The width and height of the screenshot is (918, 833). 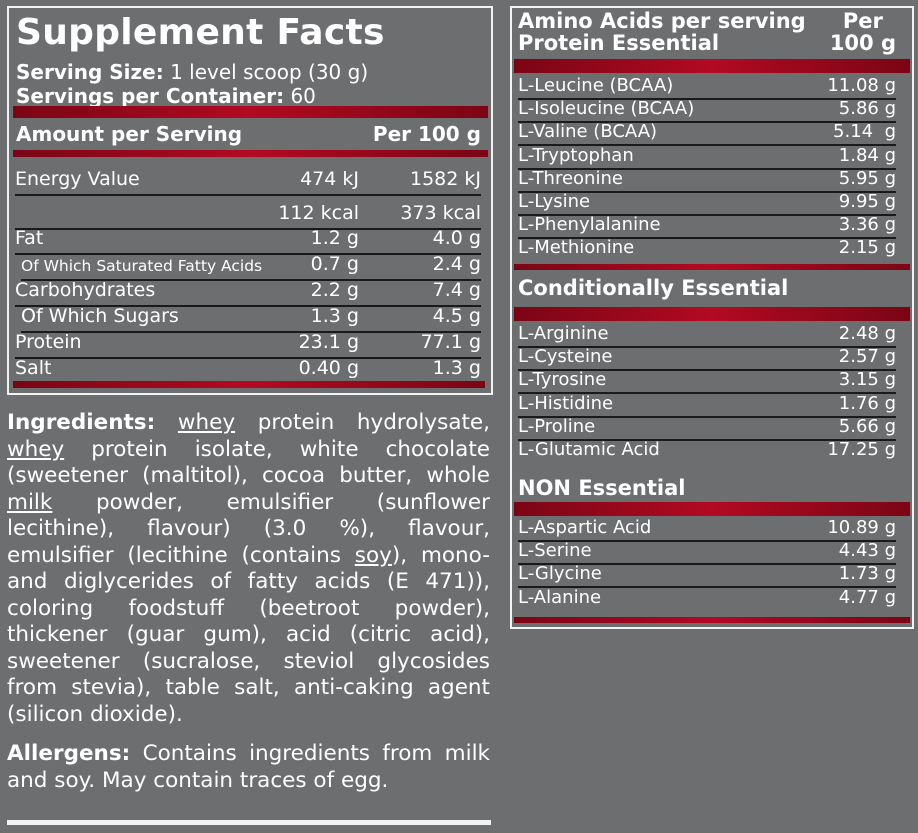 I want to click on amino-row: L-Alanine 4.77 g, so click(x=707, y=598).